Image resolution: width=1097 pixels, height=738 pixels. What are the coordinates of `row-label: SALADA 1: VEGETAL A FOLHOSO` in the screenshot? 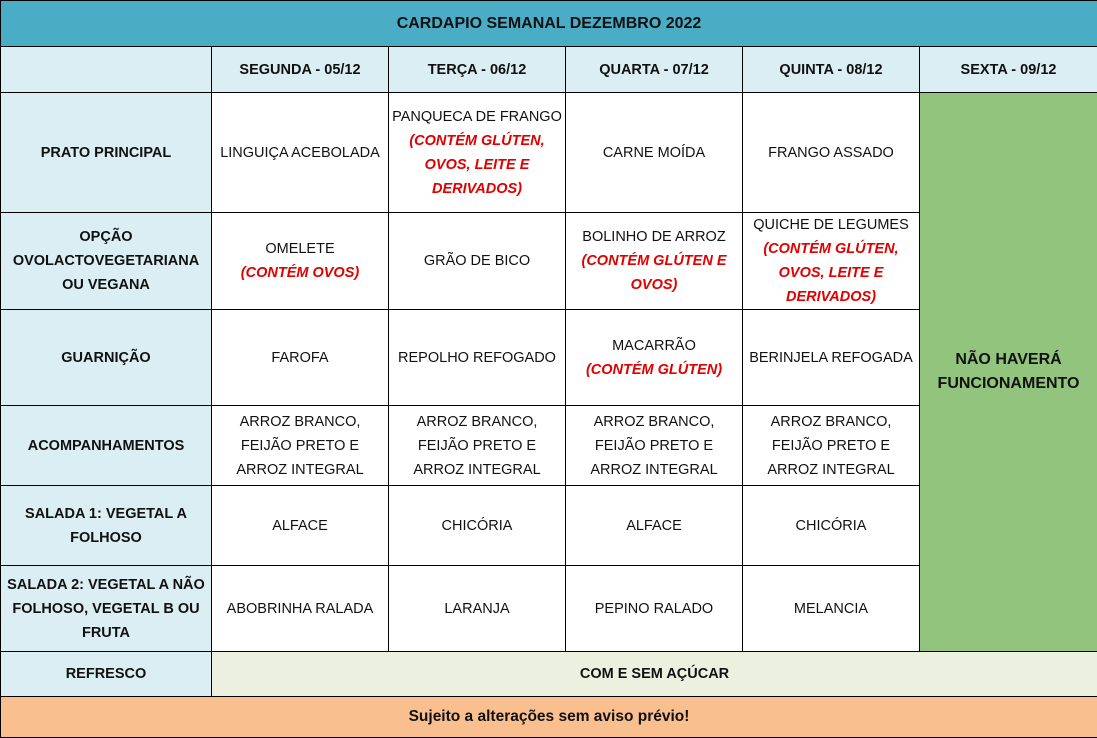 It's located at (106, 526).